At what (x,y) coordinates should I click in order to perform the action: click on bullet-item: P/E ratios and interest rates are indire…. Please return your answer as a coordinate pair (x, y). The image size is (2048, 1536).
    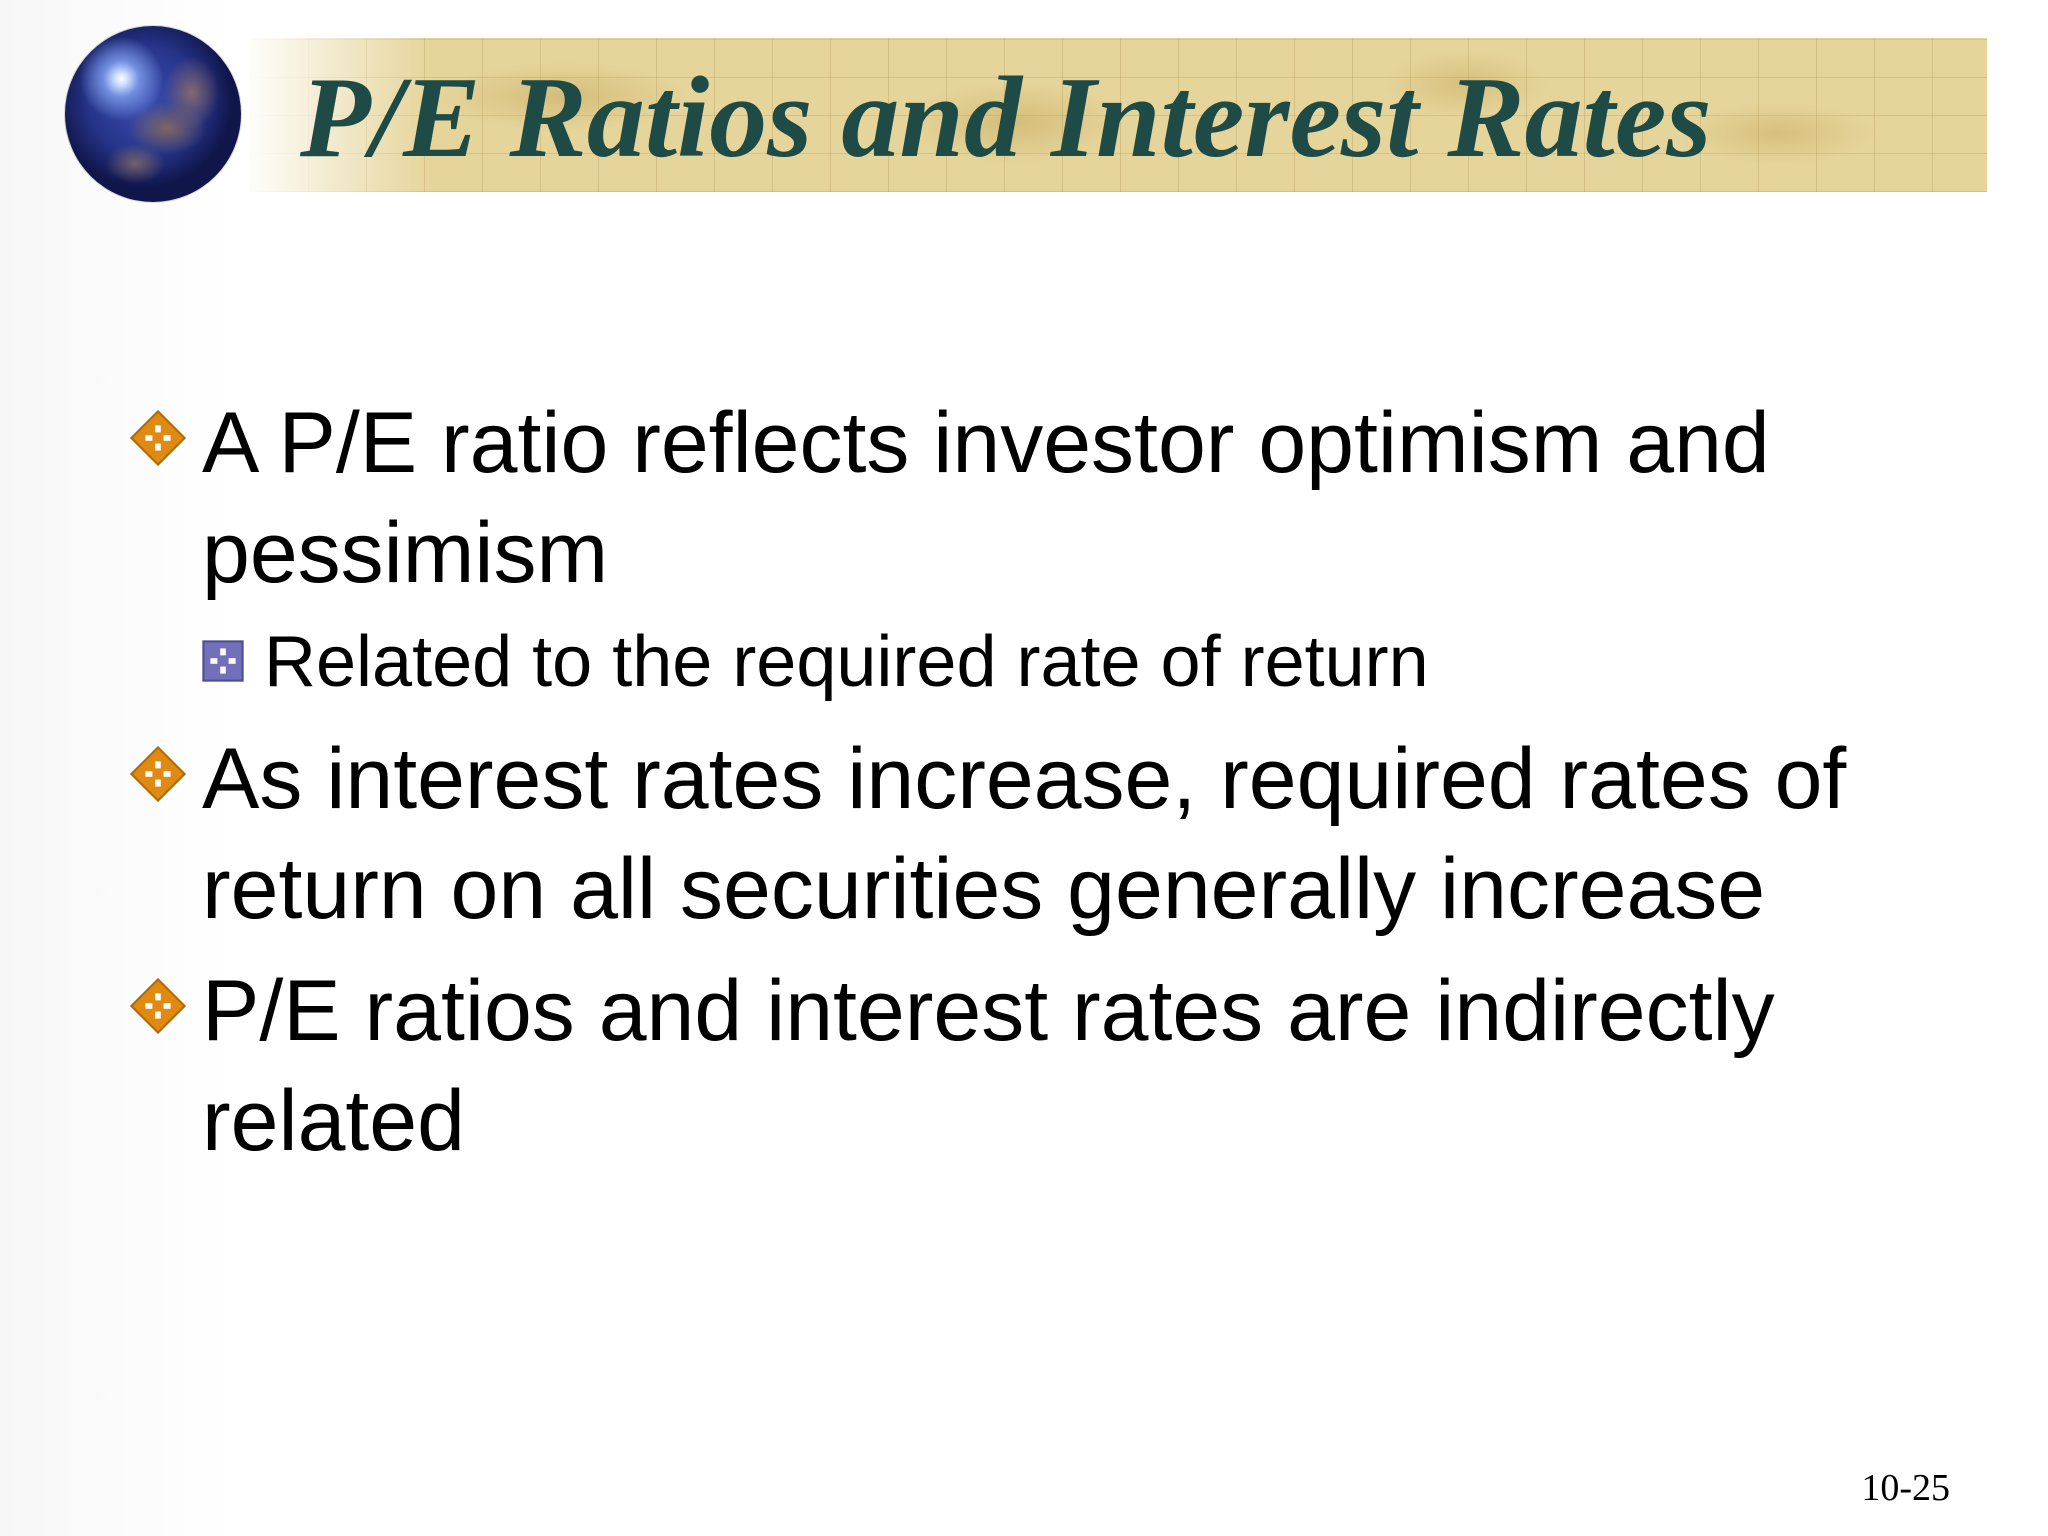
    Looking at the image, I should click on (1030, 1066).